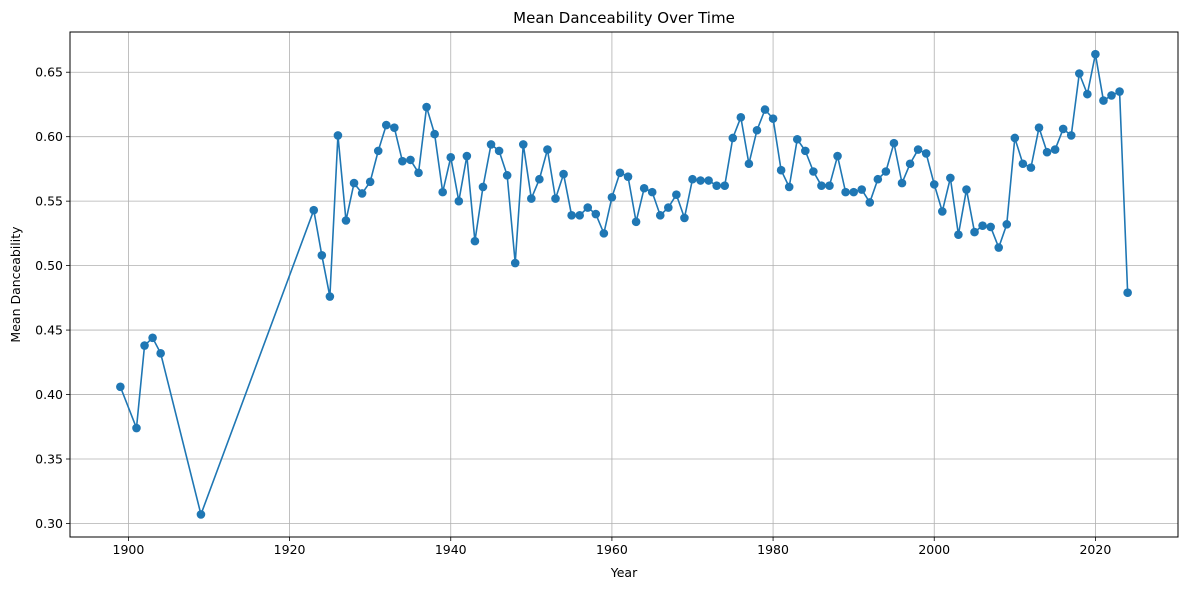 The image size is (1190, 590). I want to click on x-axis-ticks: 1900 1920 1940 1960 1980 2000 2020, so click(612, 547).